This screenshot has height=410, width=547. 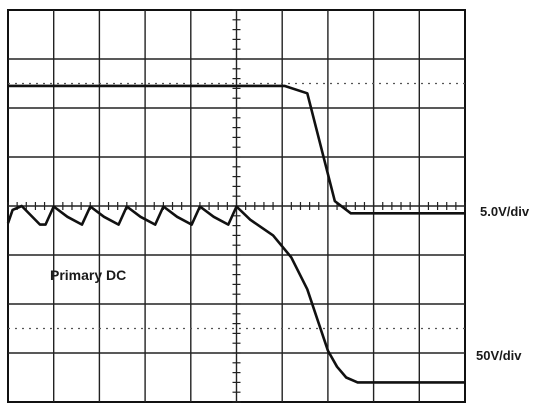 What do you see at coordinates (88, 275) in the screenshot?
I see `annotation-primary-dc: Primary DC` at bounding box center [88, 275].